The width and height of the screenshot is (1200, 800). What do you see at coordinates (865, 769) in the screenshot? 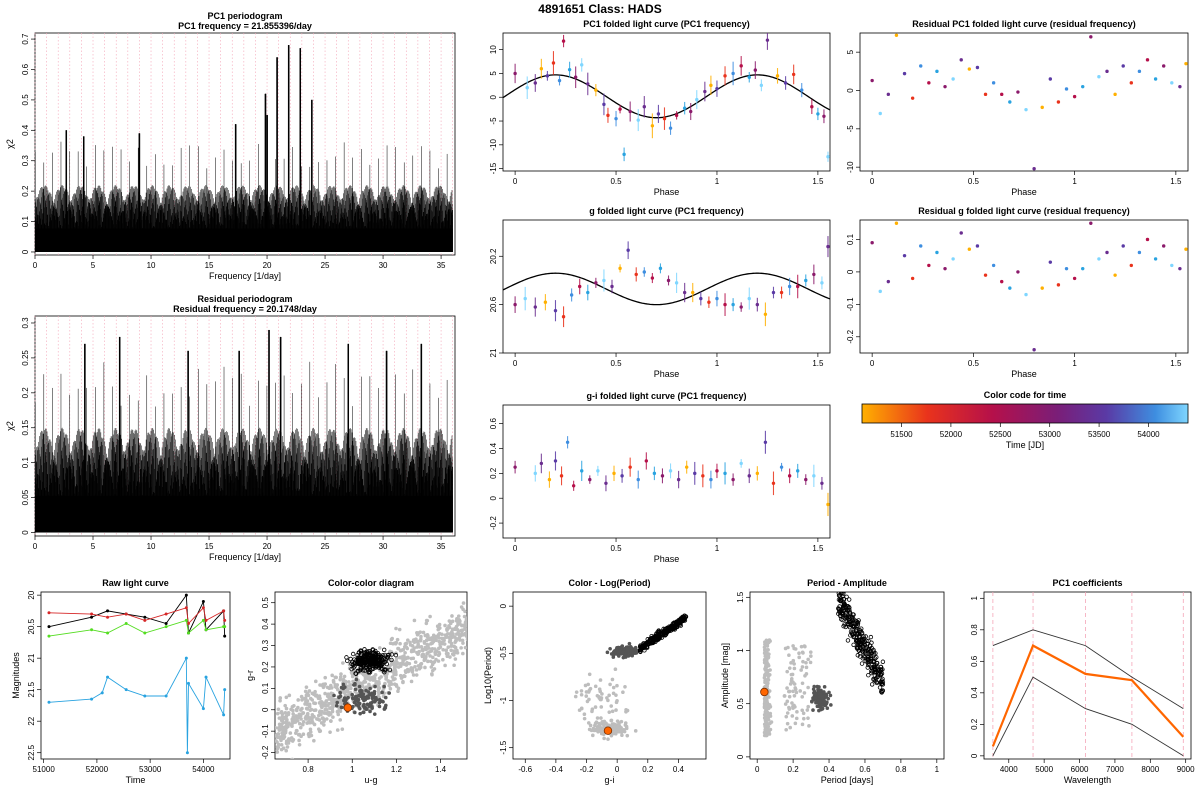
I see `x-tick-label: 0.6` at bounding box center [865, 769].